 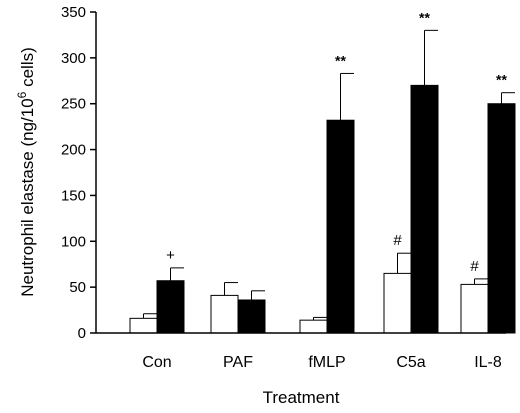 I want to click on y-axis-ticks: 0 50 100 150 200 250 300 350, so click(x=78, y=173).